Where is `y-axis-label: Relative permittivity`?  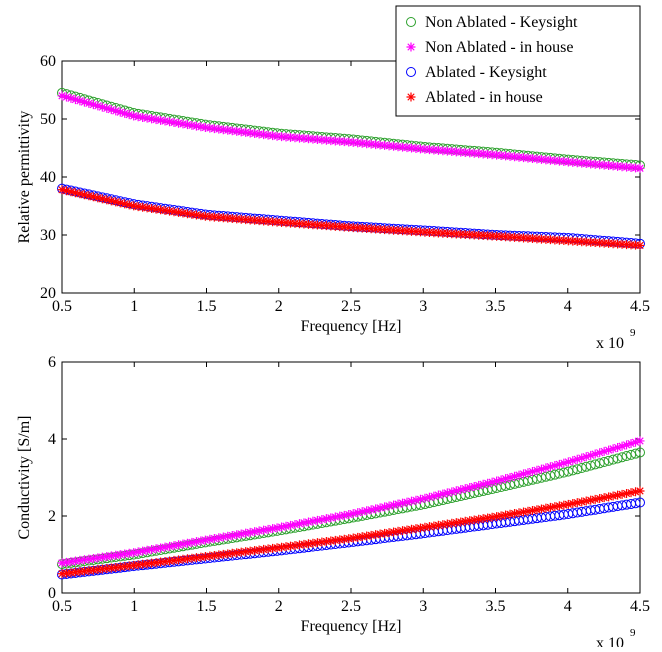
y-axis-label: Relative permittivity is located at coordinates (24, 177).